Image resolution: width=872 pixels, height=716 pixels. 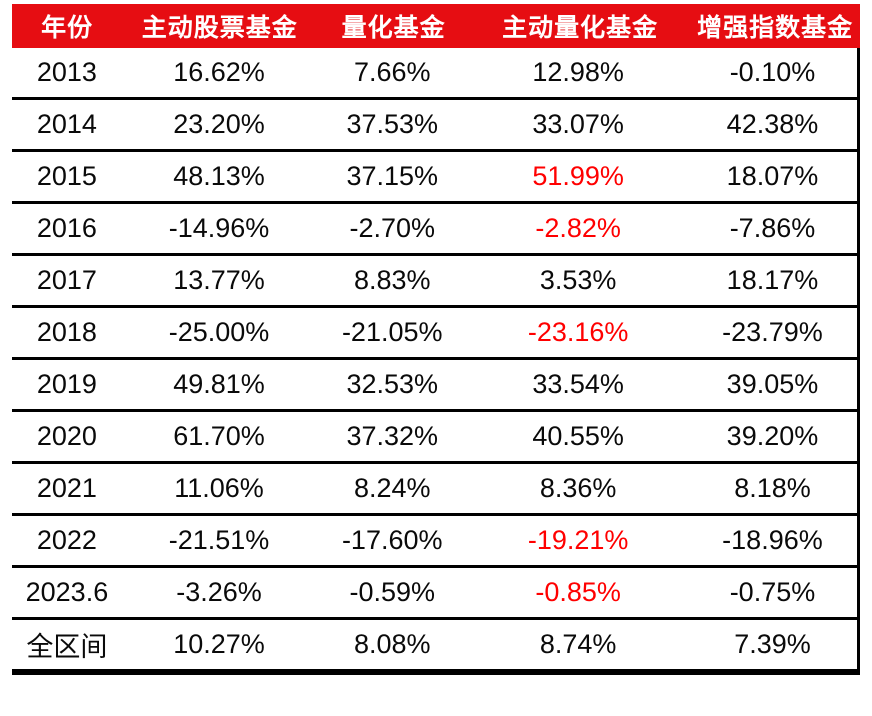 What do you see at coordinates (772, 540) in the screenshot?
I see `value-cell: -18.96%` at bounding box center [772, 540].